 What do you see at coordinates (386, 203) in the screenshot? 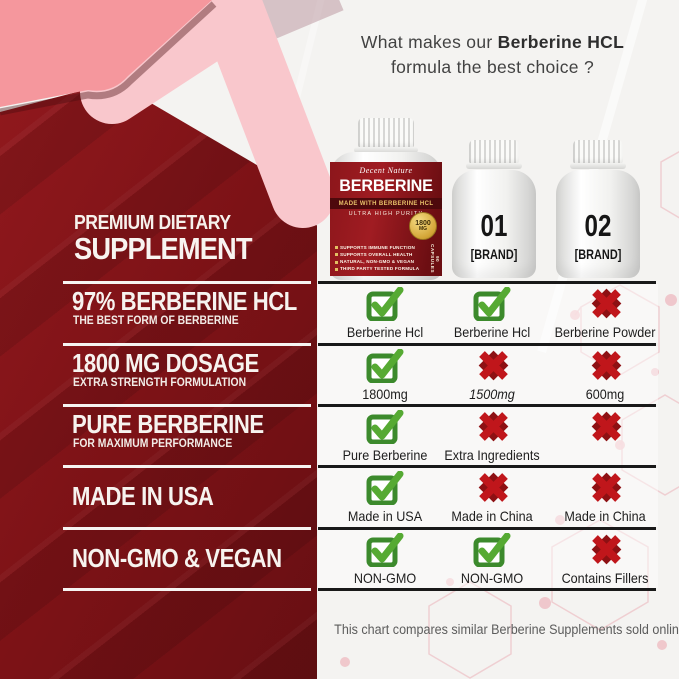
I see `made-with-band: MADE WITH BERBERINE HCL` at bounding box center [386, 203].